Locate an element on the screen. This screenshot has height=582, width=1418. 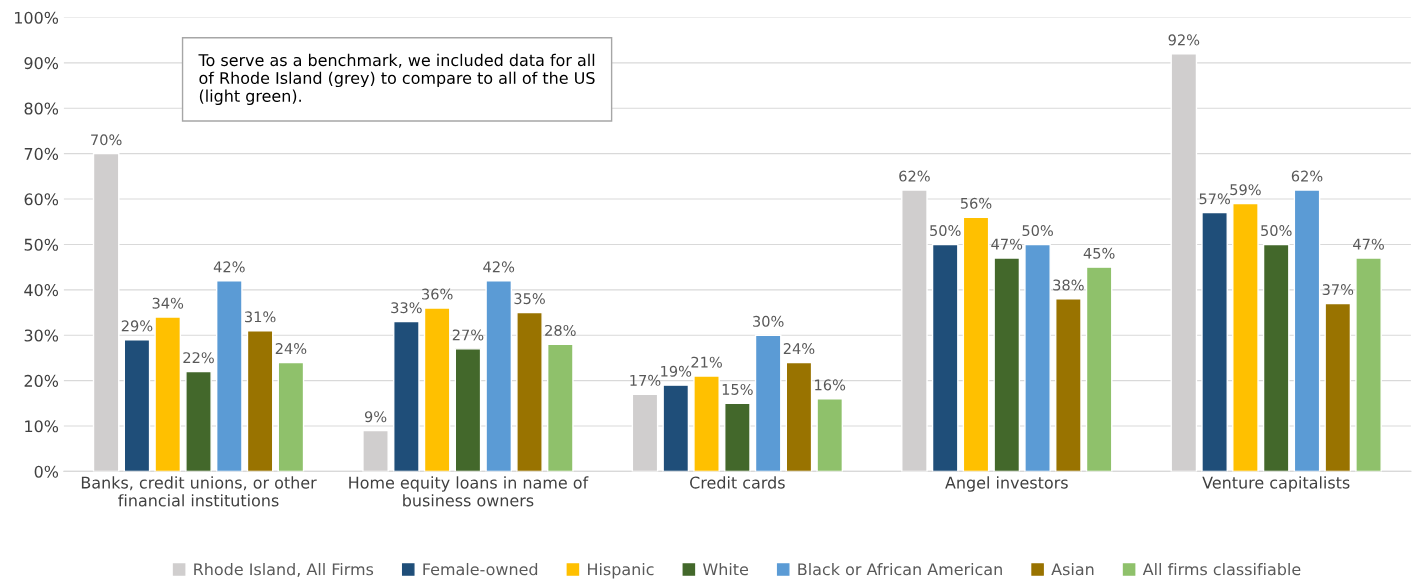
y-tick-label: 100% is located at coordinates (37, 17).